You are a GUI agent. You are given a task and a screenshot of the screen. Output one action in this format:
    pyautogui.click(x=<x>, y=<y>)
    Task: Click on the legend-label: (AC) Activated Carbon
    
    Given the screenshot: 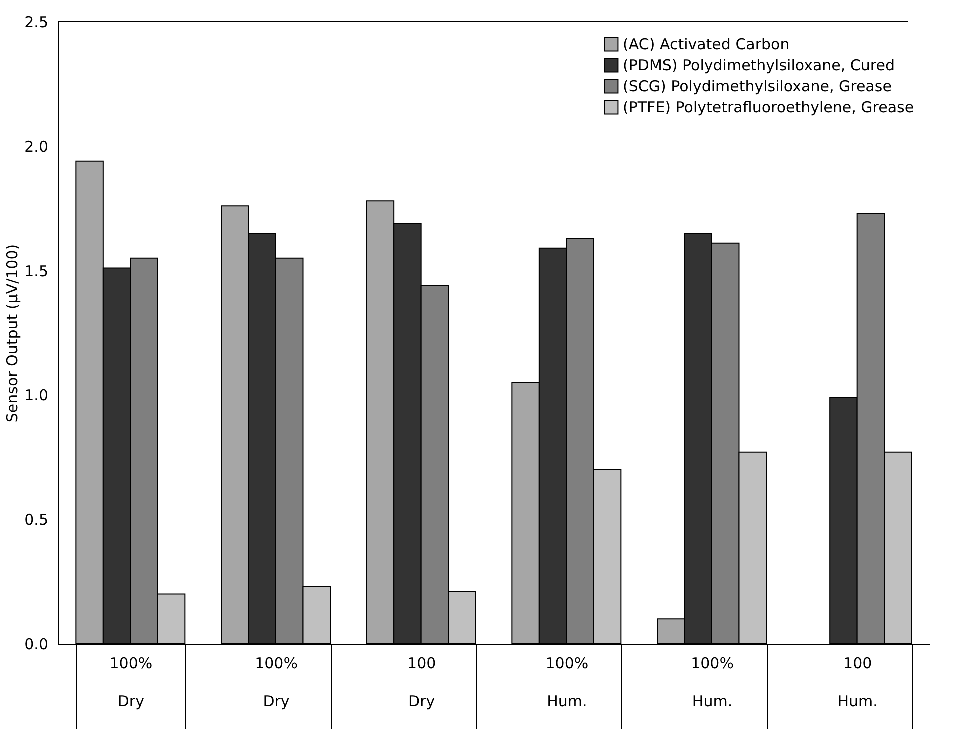 What is the action you would take?
    pyautogui.click(x=706, y=45)
    